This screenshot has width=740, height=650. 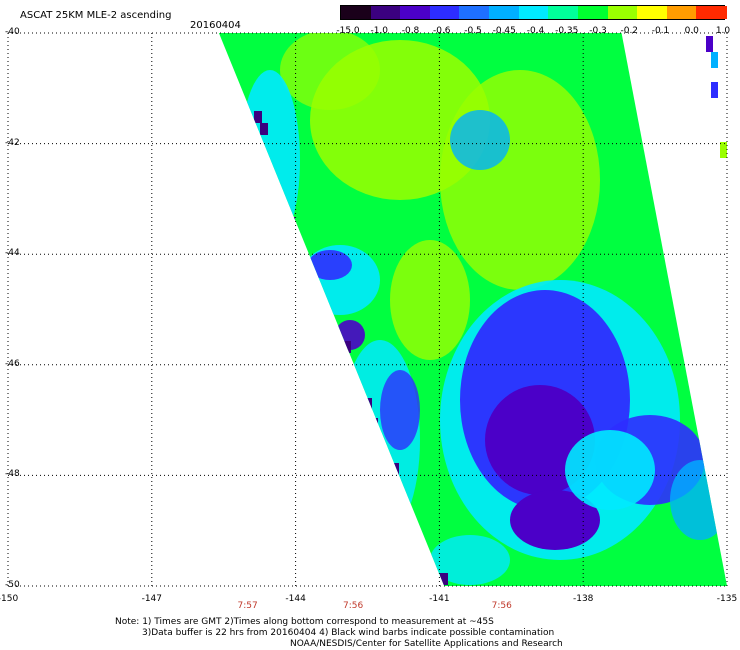 What do you see at coordinates (598, 31) in the screenshot?
I see `colorbar-label: -0.3` at bounding box center [598, 31].